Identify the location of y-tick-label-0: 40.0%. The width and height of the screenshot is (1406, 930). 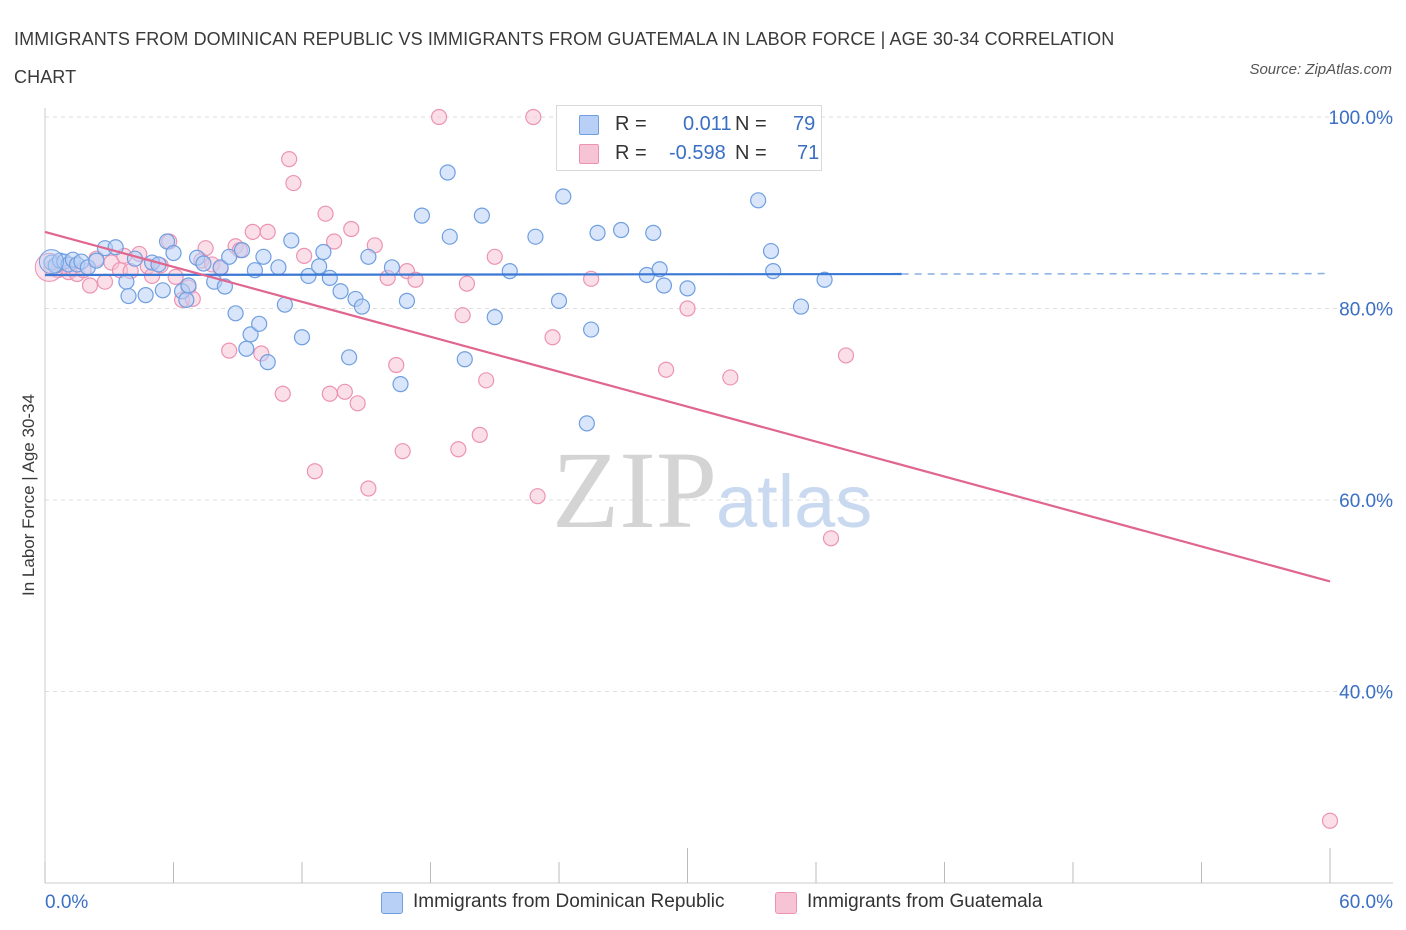
(1366, 693).